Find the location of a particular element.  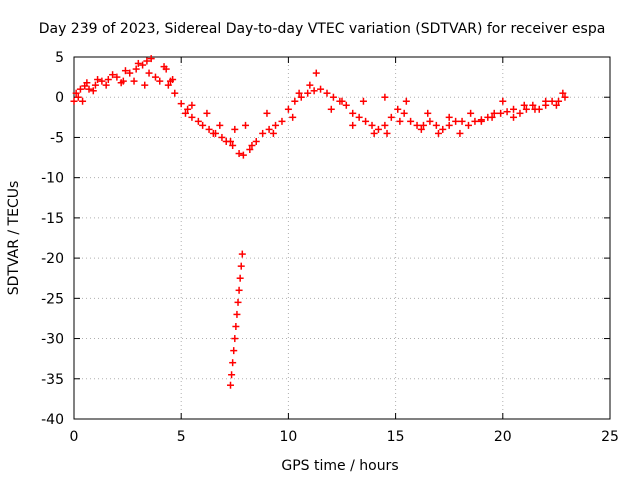

x-tick-label: 25 is located at coordinates (610, 437).